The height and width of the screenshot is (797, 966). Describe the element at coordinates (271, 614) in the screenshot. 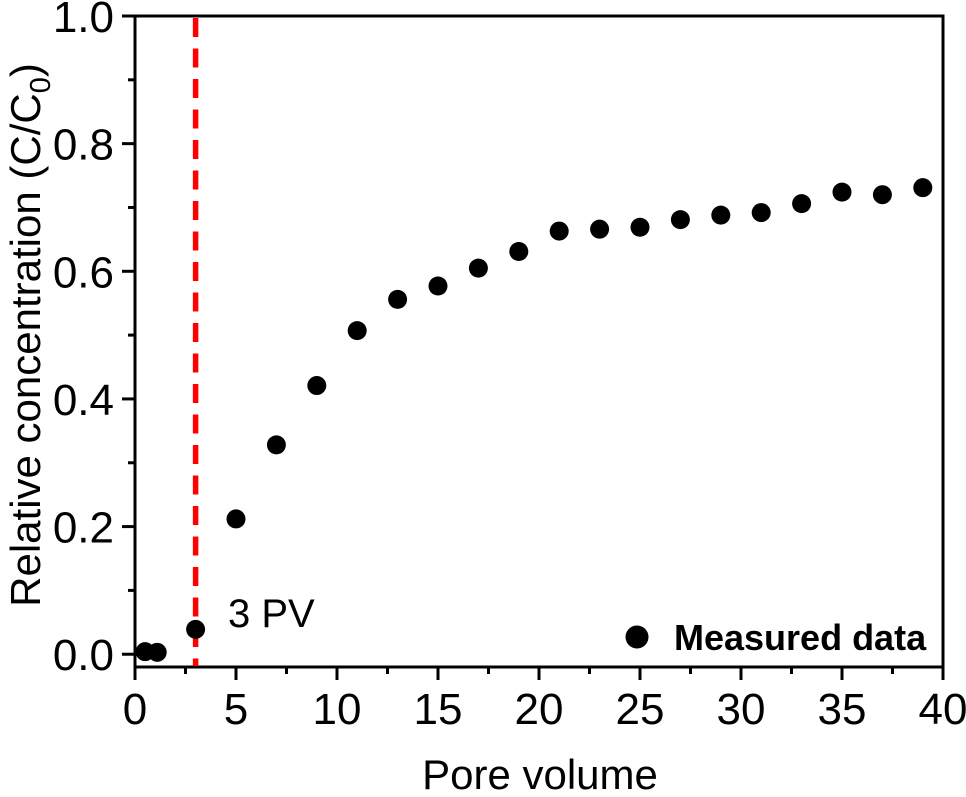

I see `annotation-3pv: 3 PV` at that location.